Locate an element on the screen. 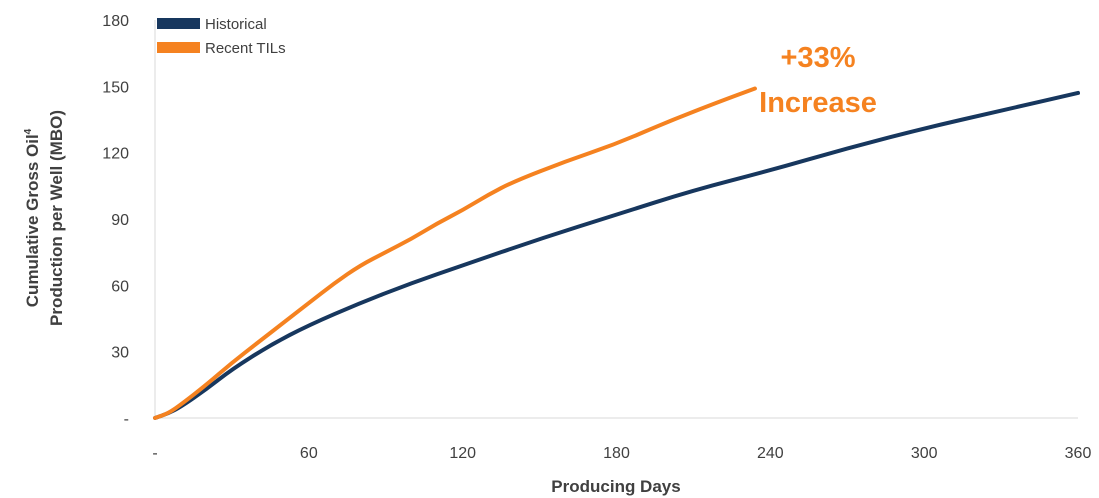 The height and width of the screenshot is (498, 1099). y-tick-label: 60 is located at coordinates (120, 286).